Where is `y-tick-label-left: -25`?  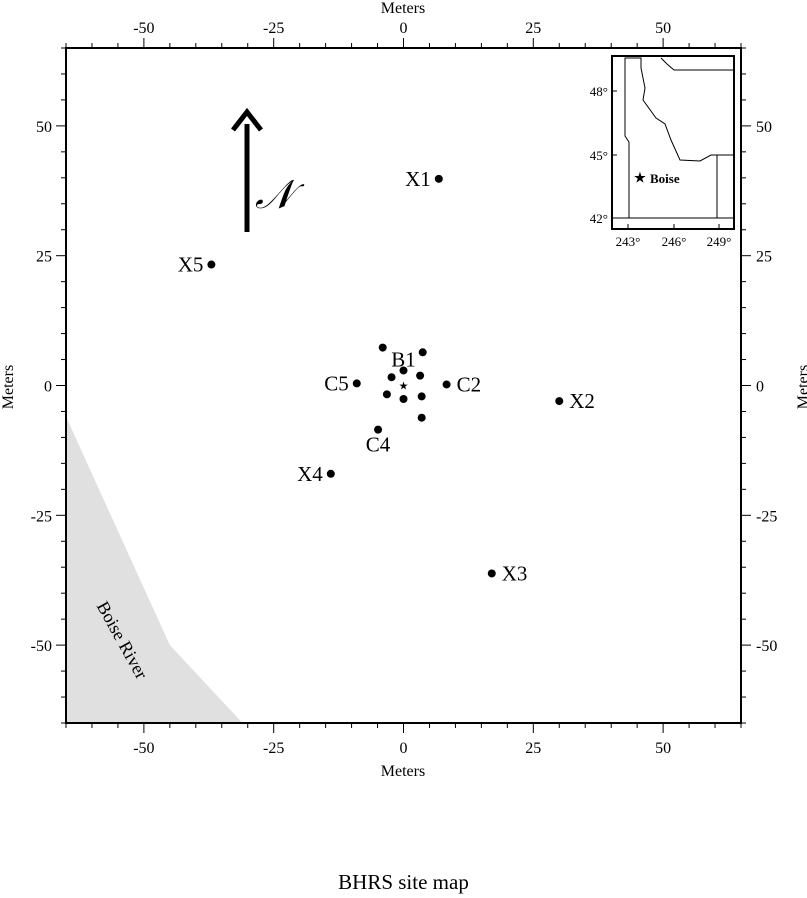 y-tick-label-left: -25 is located at coordinates (41, 516).